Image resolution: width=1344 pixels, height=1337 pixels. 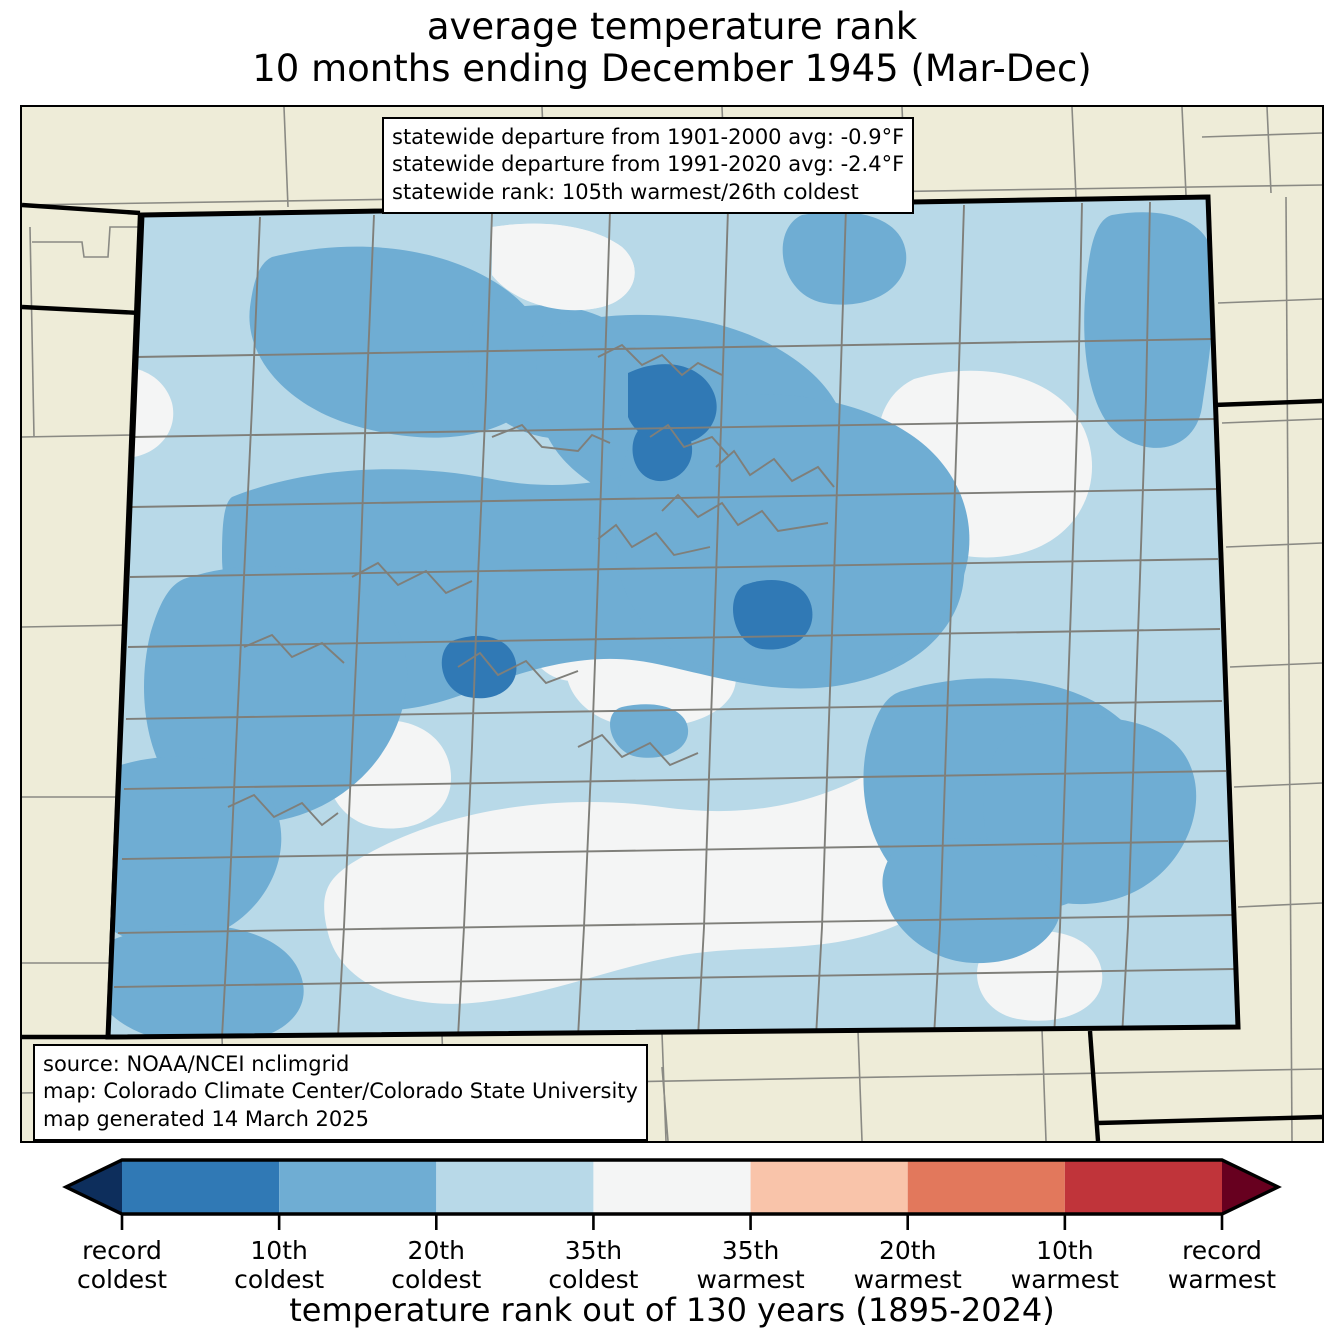 I want to click on colorbar-tick-label: record coldest, so click(x=122, y=1265).